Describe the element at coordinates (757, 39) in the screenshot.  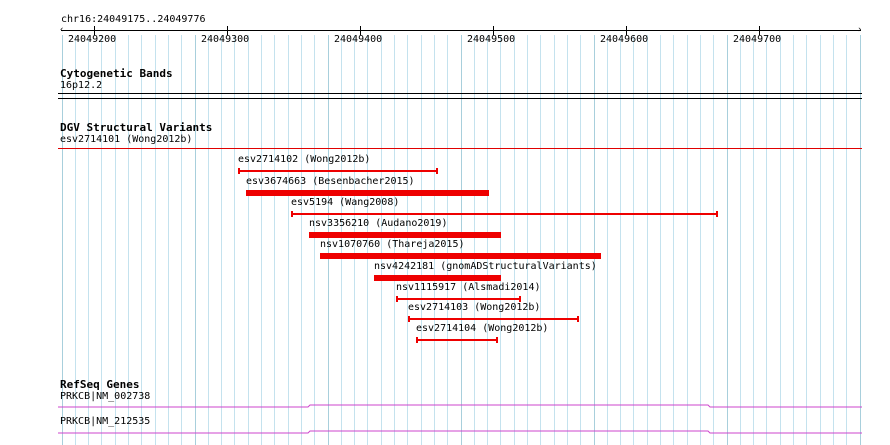
I see `ruler-tick-label: 24049700` at that location.